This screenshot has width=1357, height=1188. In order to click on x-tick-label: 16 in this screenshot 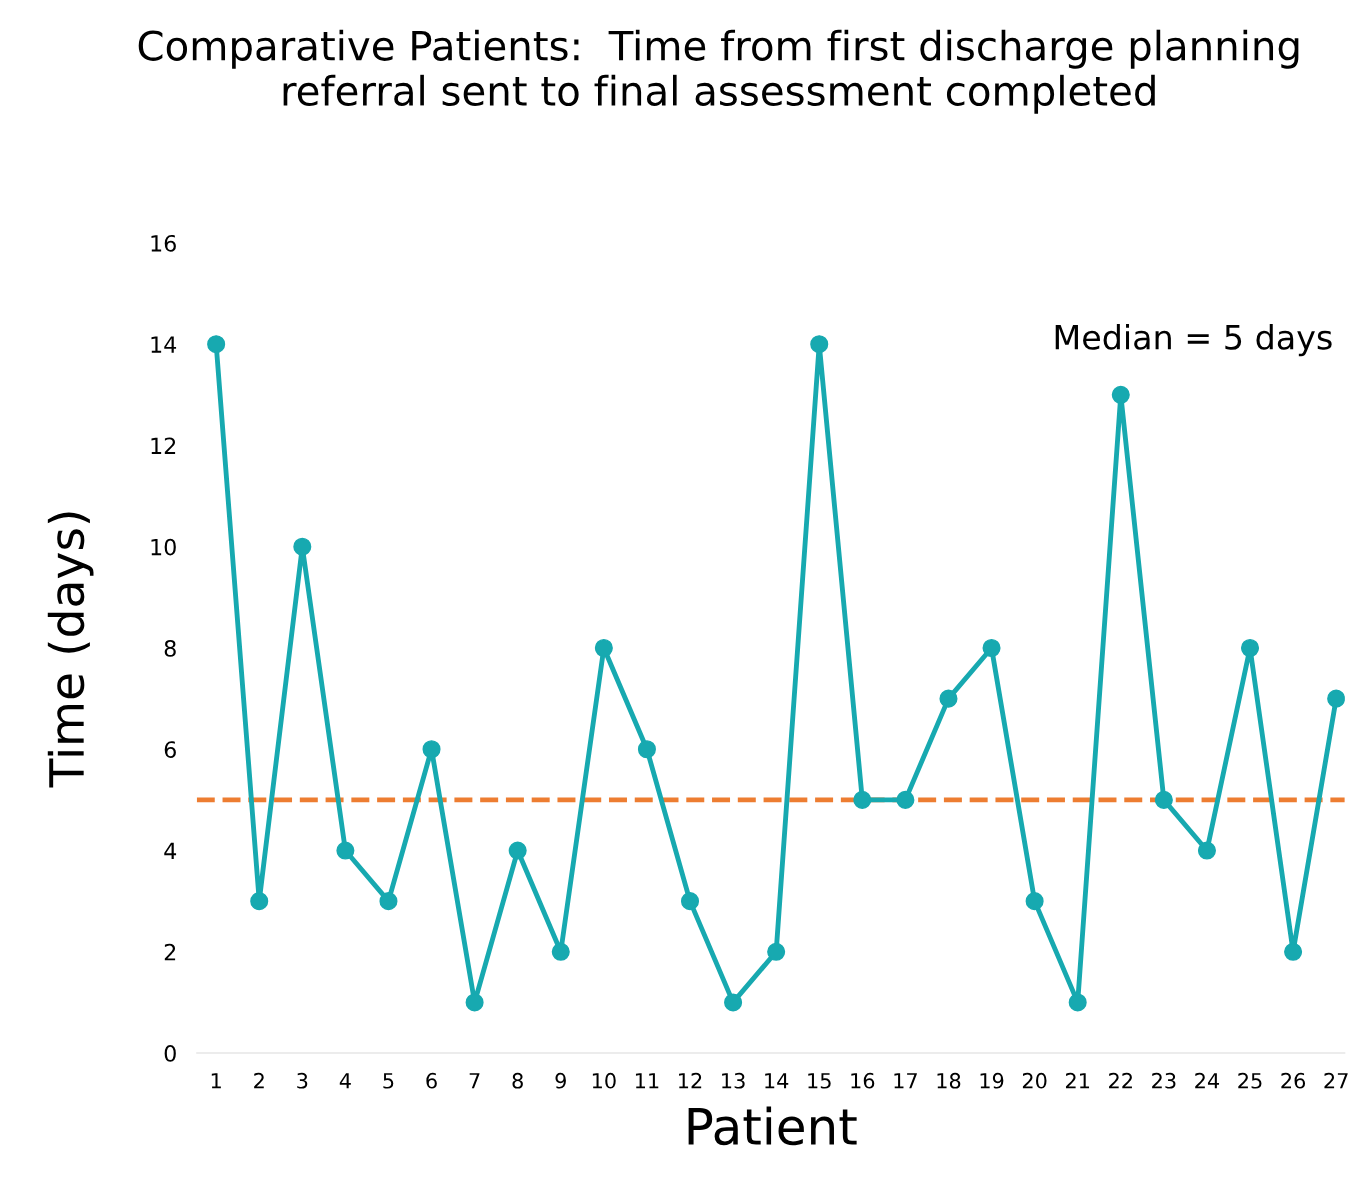, I will do `click(863, 1080)`.